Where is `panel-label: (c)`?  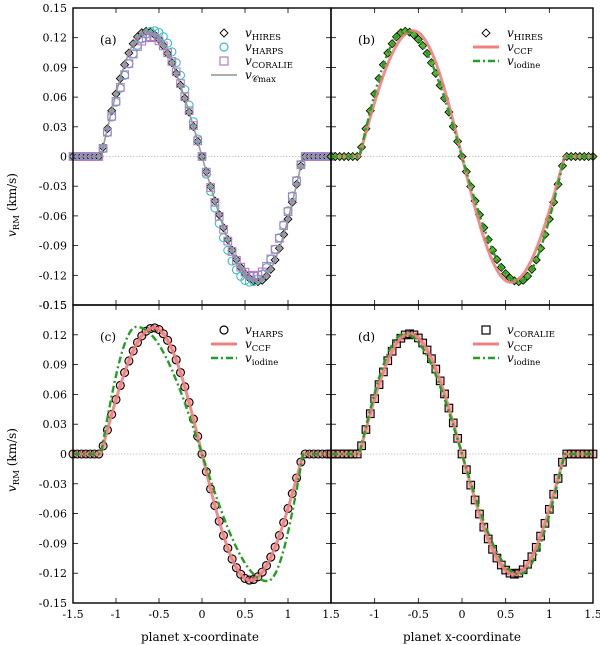
panel-label: (c) is located at coordinates (108, 337).